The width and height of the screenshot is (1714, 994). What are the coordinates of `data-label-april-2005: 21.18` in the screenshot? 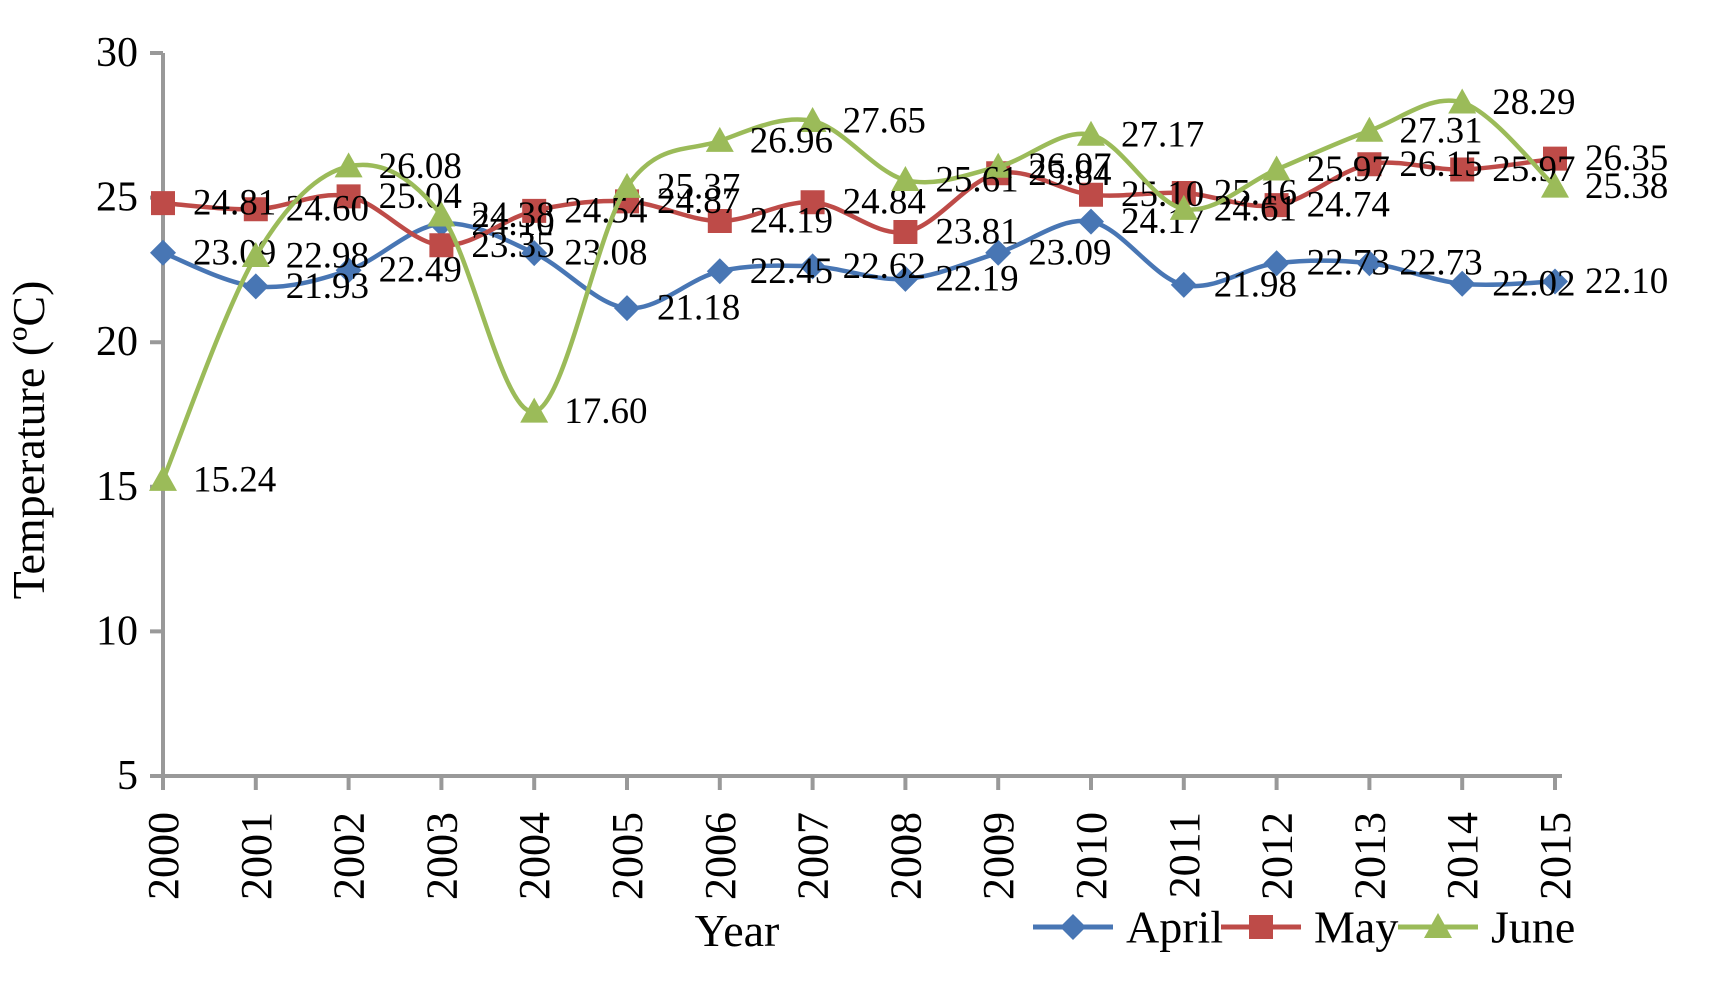 It's located at (698, 308).